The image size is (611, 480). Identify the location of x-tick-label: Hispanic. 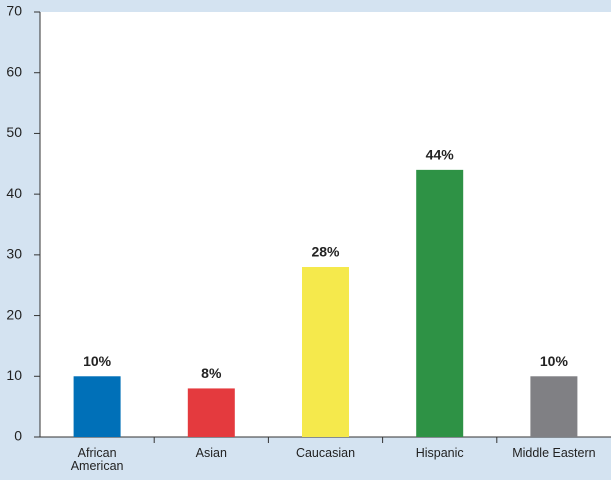
(439, 453).